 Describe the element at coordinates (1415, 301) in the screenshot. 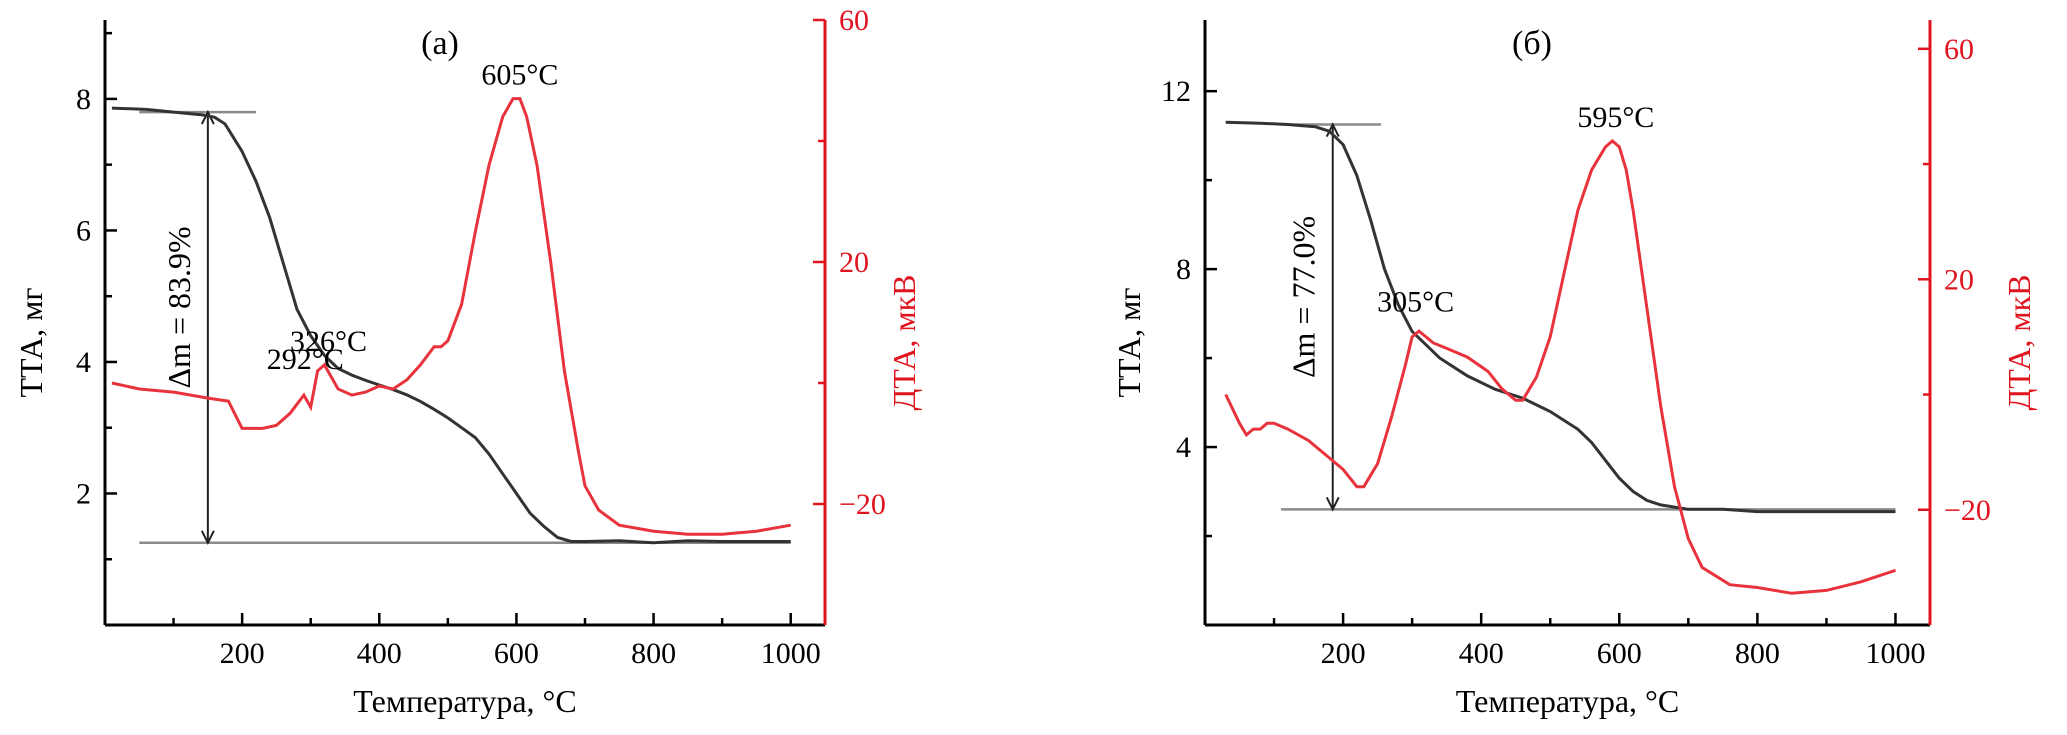

I see `peak-annotation: 305°C` at that location.